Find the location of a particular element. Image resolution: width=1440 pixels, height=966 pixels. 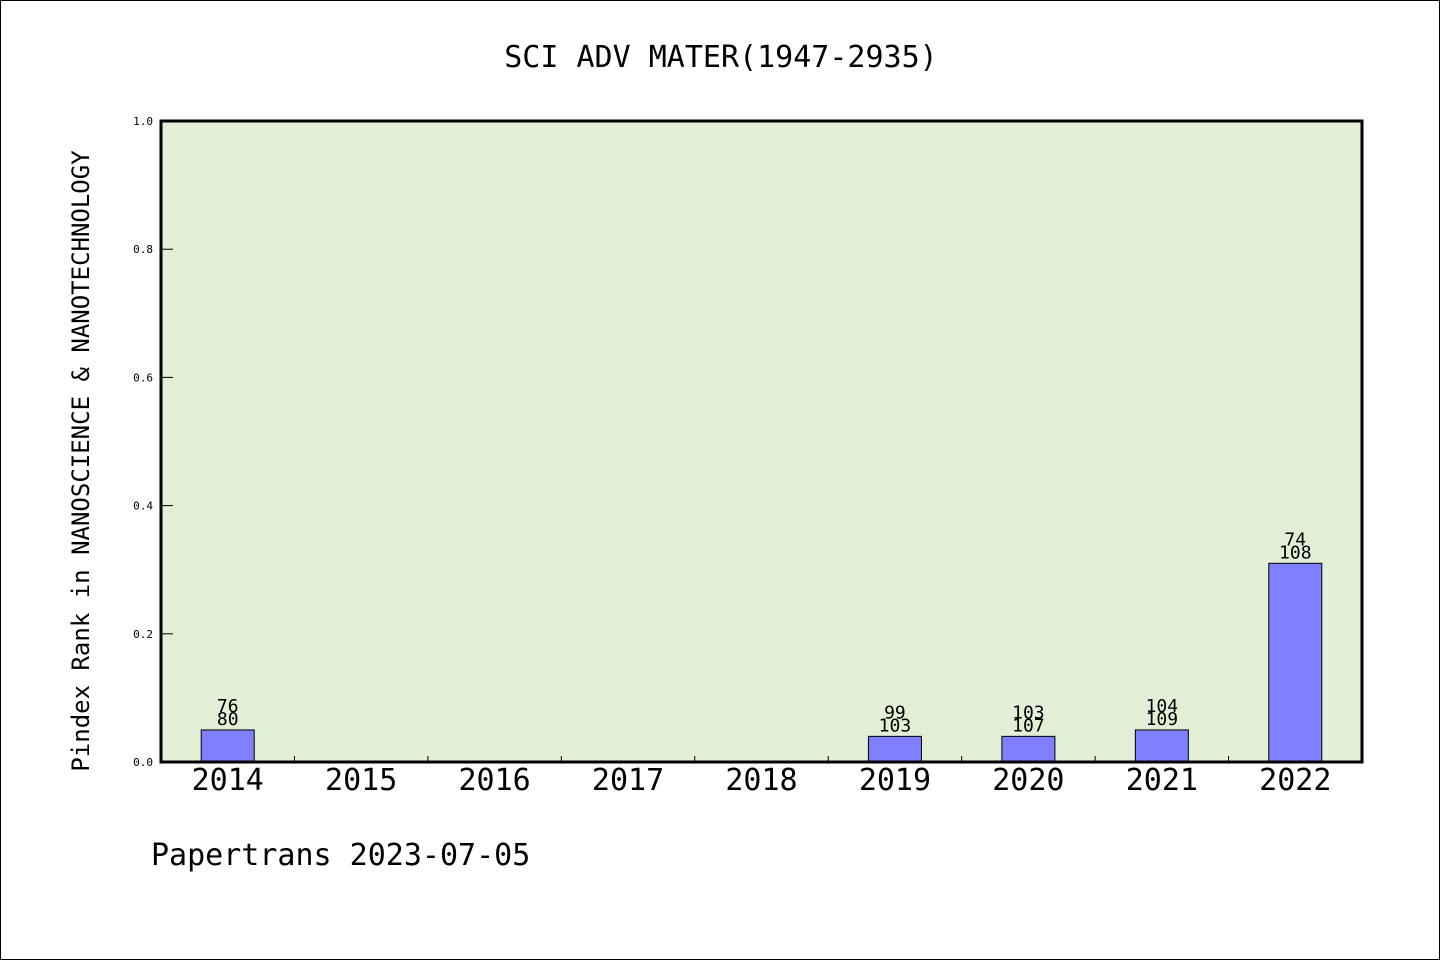

bar-value-label: 76 is located at coordinates (228, 706).